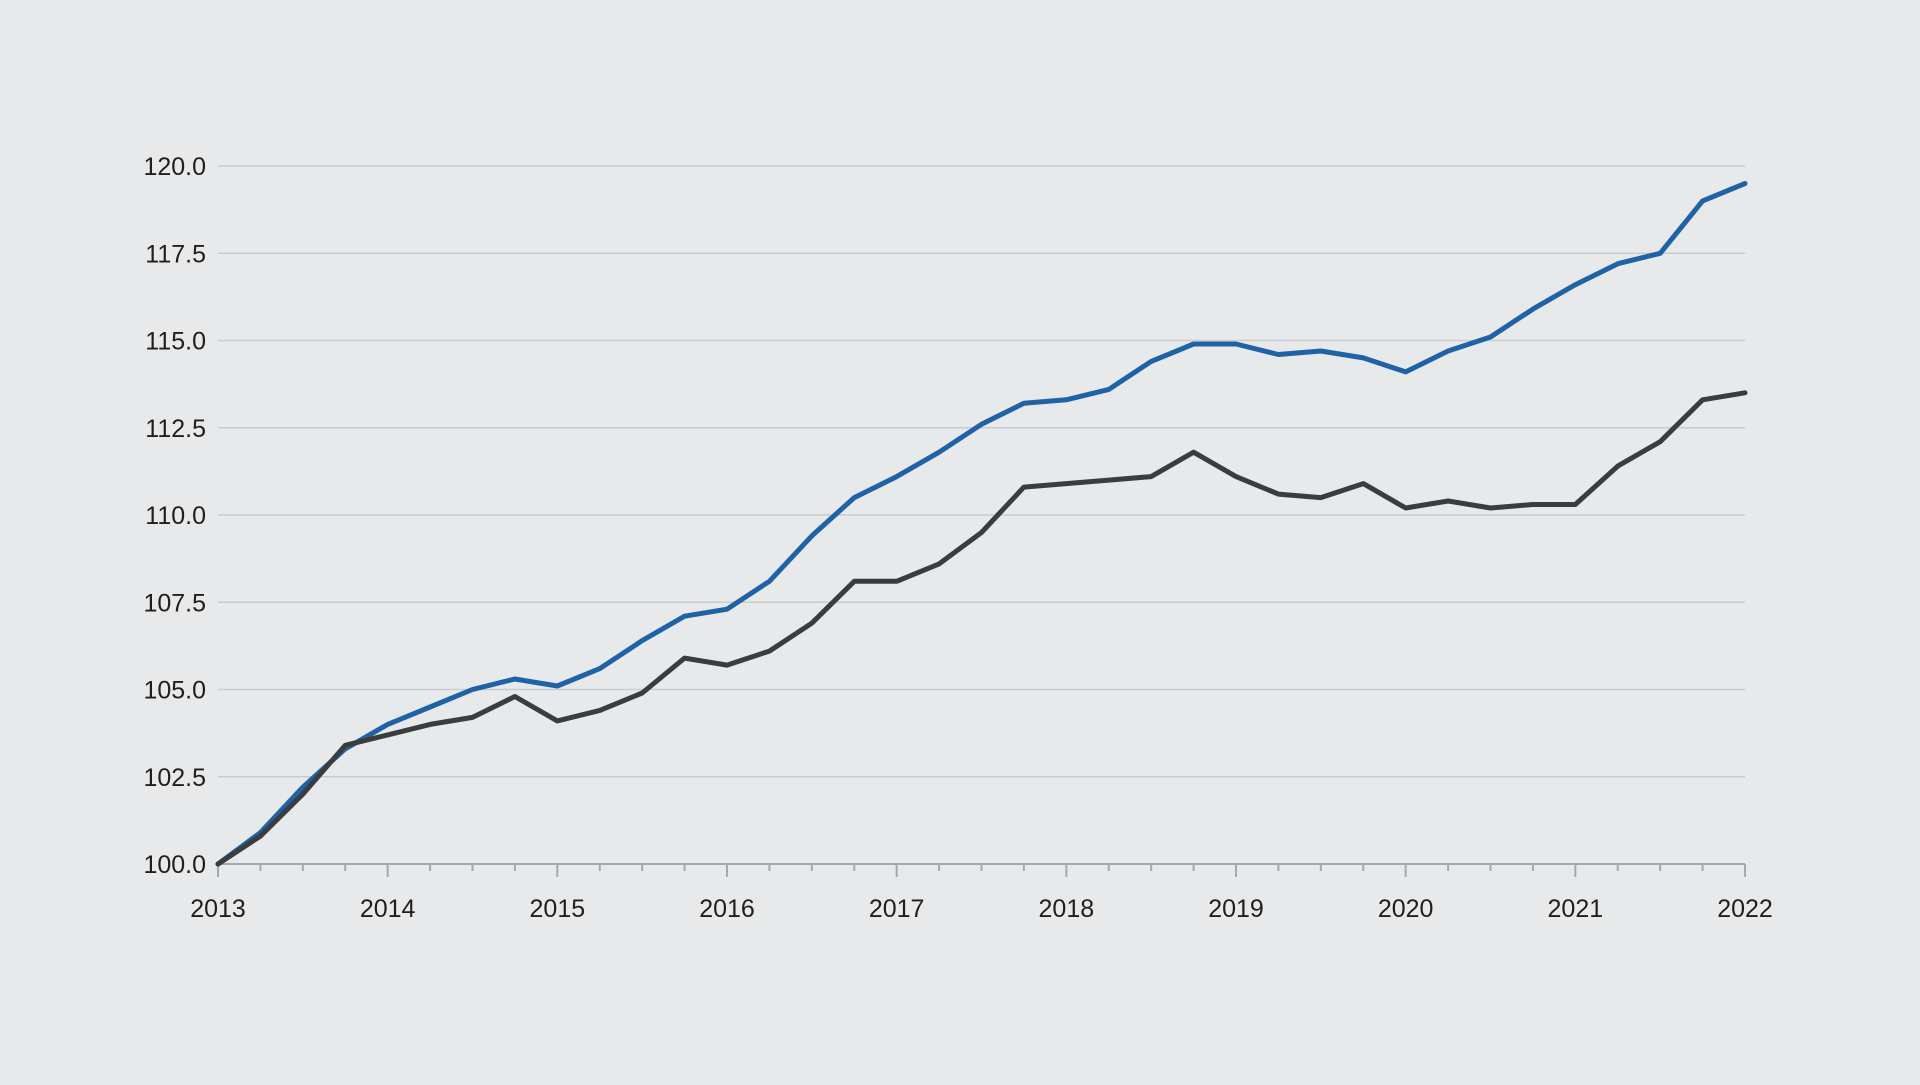 This screenshot has width=1920, height=1085. Describe the element at coordinates (175, 516) in the screenshot. I see `y-tick-label: 110.0` at that location.